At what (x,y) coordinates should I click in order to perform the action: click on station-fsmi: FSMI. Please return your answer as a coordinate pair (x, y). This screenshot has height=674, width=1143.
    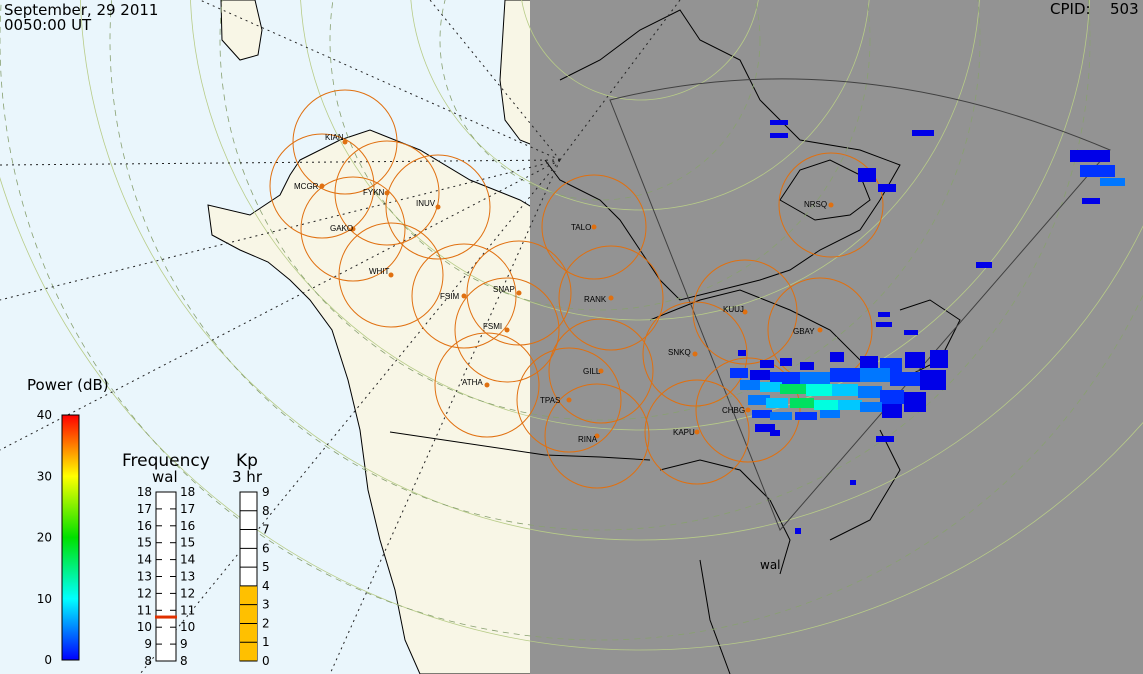
    Looking at the image, I should click on (496, 327).